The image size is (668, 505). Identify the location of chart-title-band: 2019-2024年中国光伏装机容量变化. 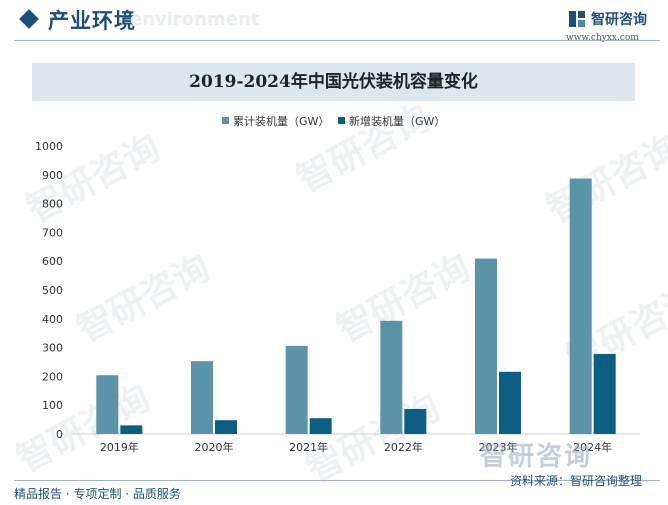
(333, 82).